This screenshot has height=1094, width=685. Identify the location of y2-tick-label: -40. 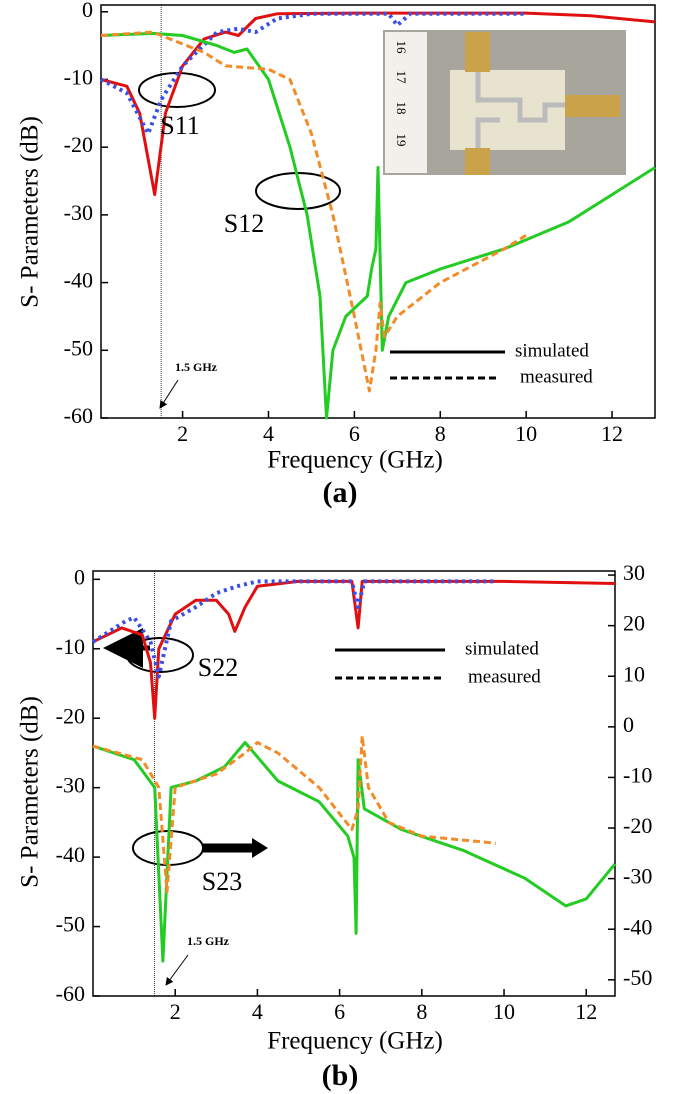
(637, 926).